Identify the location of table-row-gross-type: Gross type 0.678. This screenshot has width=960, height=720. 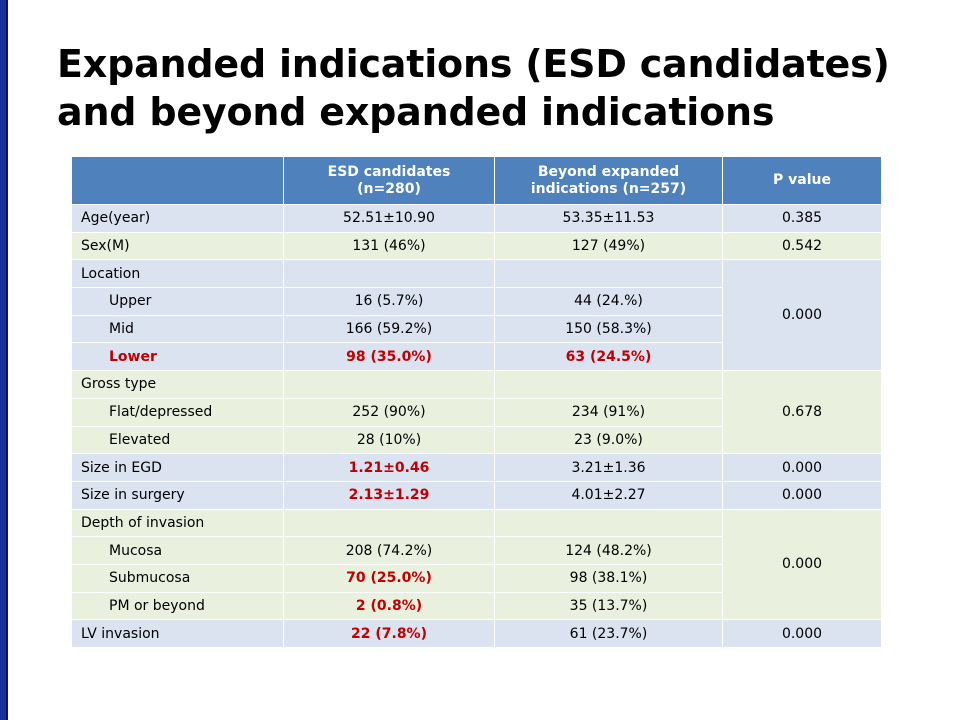
(476, 412).